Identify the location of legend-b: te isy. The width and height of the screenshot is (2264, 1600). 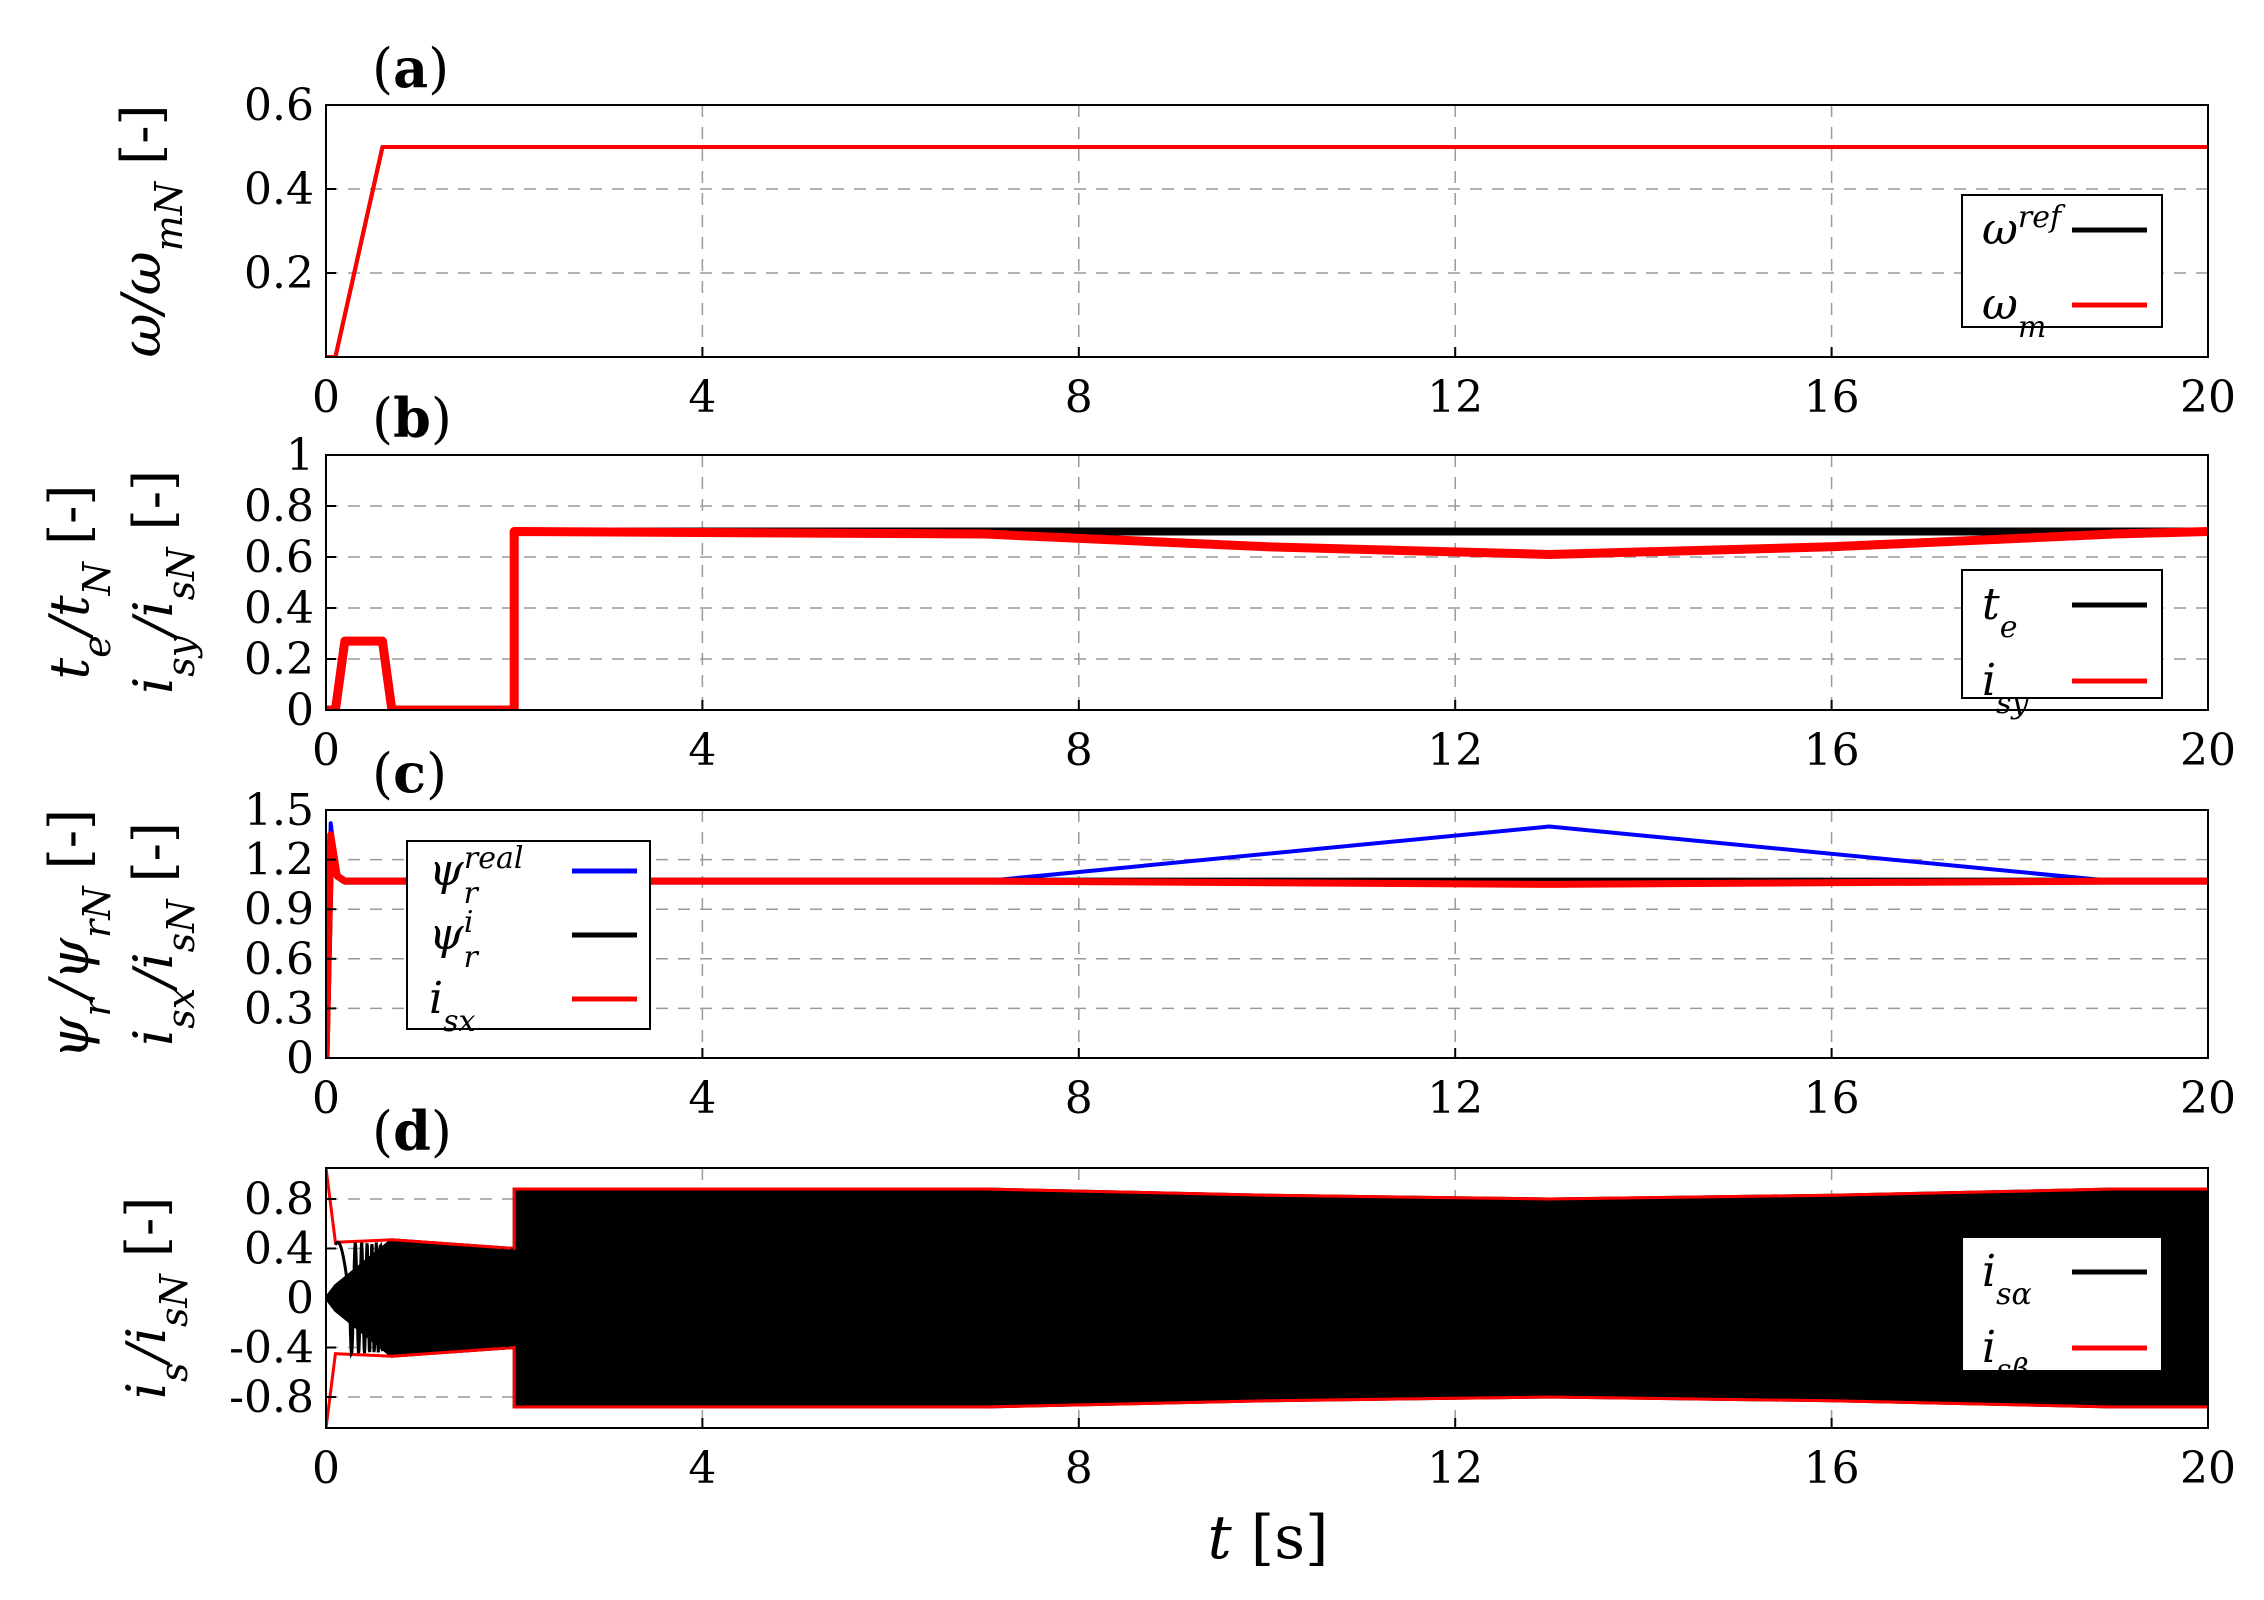
(2062, 645).